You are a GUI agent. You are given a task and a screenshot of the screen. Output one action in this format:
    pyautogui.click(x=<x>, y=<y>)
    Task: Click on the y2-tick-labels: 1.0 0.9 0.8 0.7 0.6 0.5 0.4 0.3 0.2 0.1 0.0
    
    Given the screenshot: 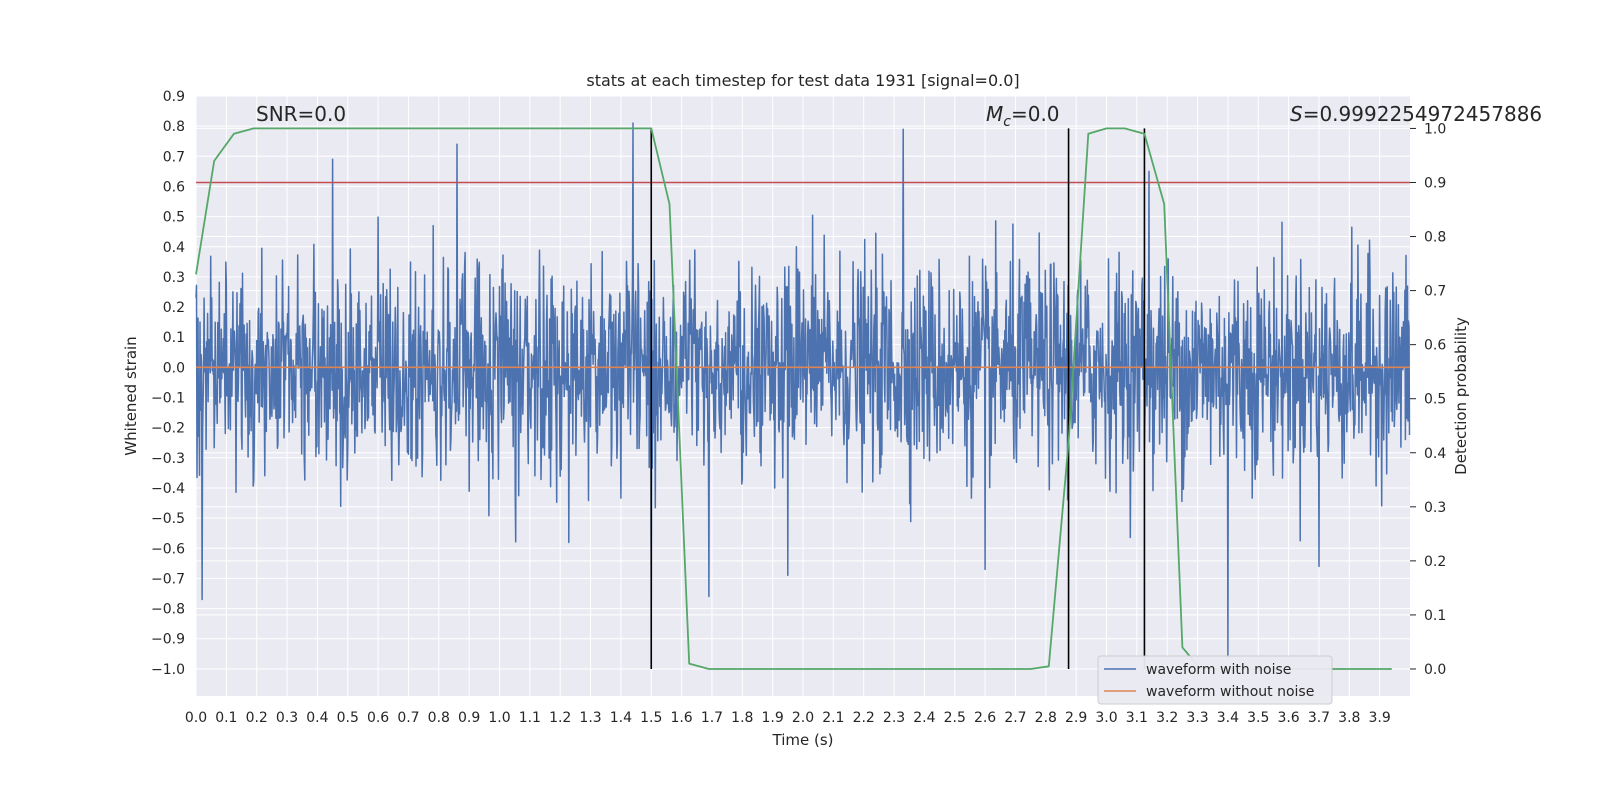 What is the action you would take?
    pyautogui.click(x=1428, y=399)
    